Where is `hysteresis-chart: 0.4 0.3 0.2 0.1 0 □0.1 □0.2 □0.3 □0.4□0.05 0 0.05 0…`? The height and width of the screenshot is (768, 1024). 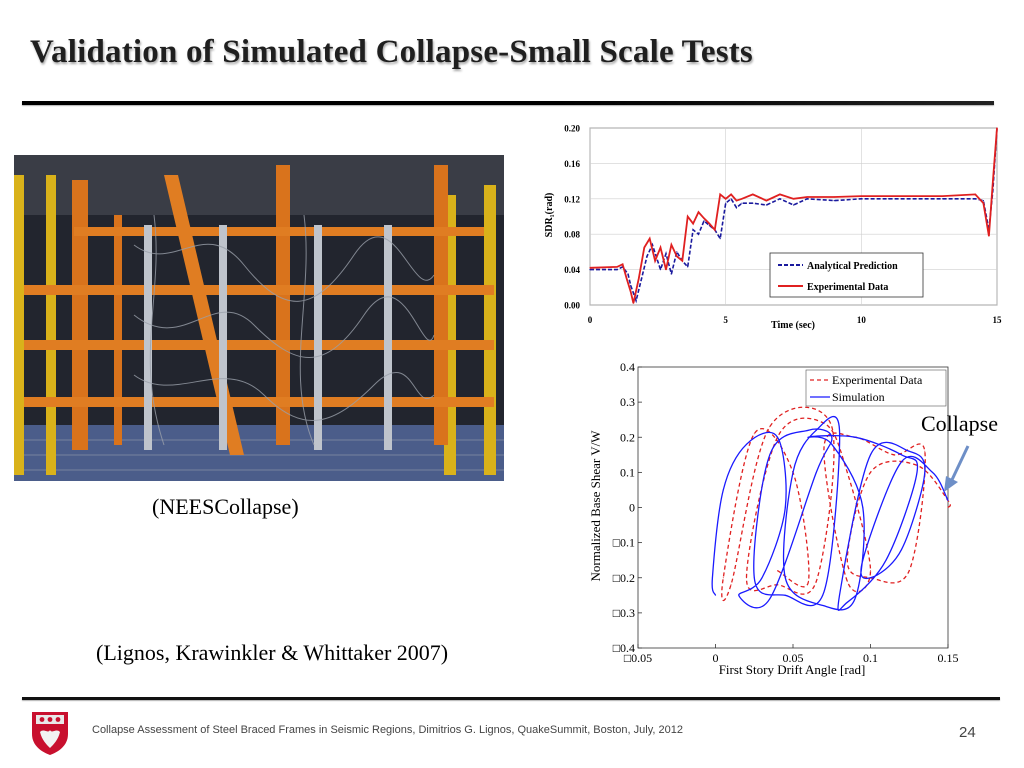
hysteresis-chart: 0.4 0.3 0.2 0.1 0 □0.1 □0.2 □0.3 □0.4□0.05 0 0.05 0… is located at coordinates (773, 518).